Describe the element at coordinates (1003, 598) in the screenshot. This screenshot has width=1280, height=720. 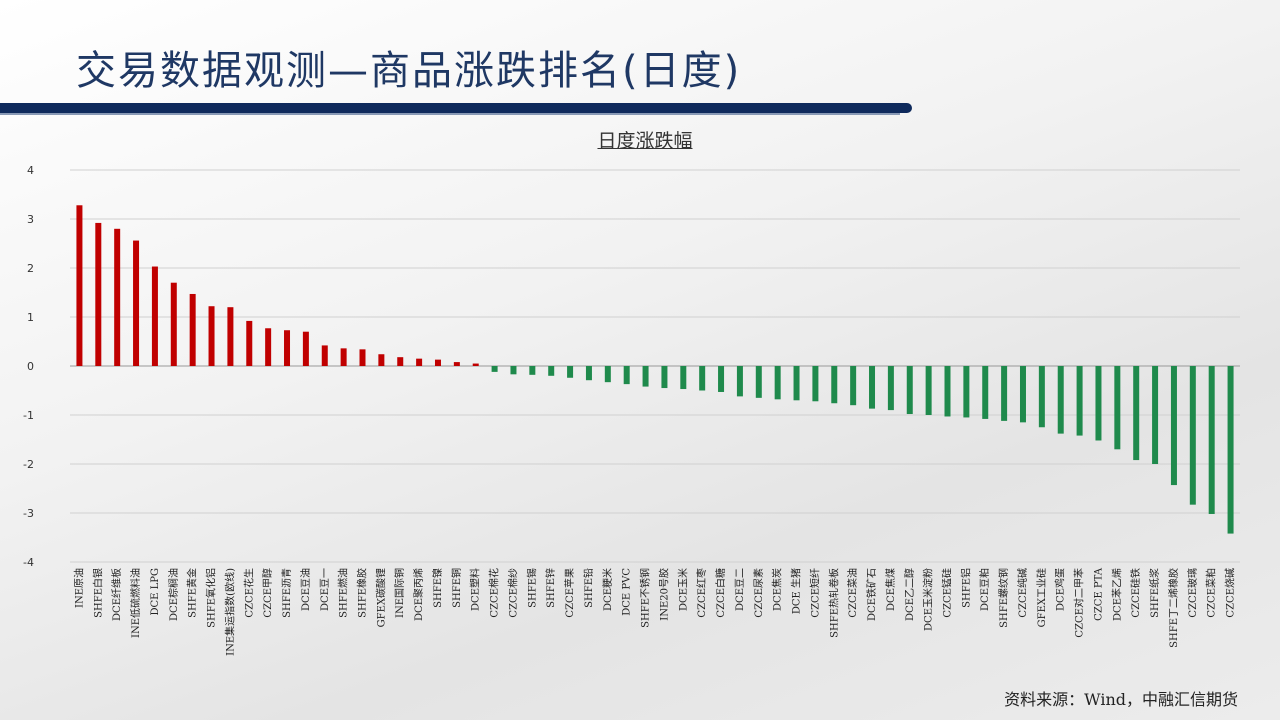
I see `x-tick-label: SHFE螺纹钢` at that location.